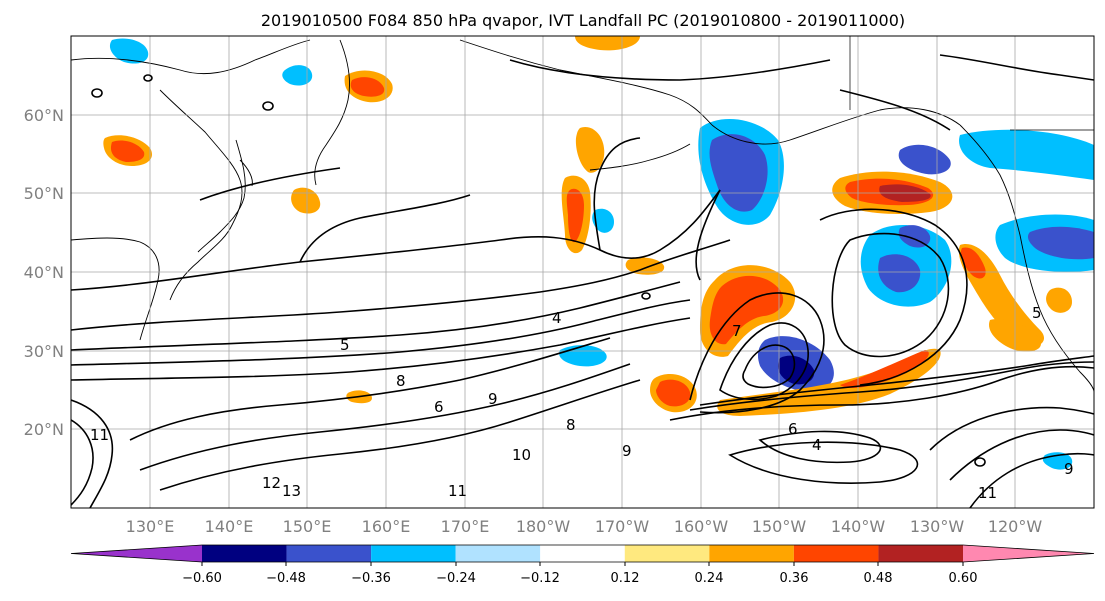 Image resolution: width=1105 pixels, height=601 pixels. I want to click on longitude-label: 120°W, so click(1015, 526).